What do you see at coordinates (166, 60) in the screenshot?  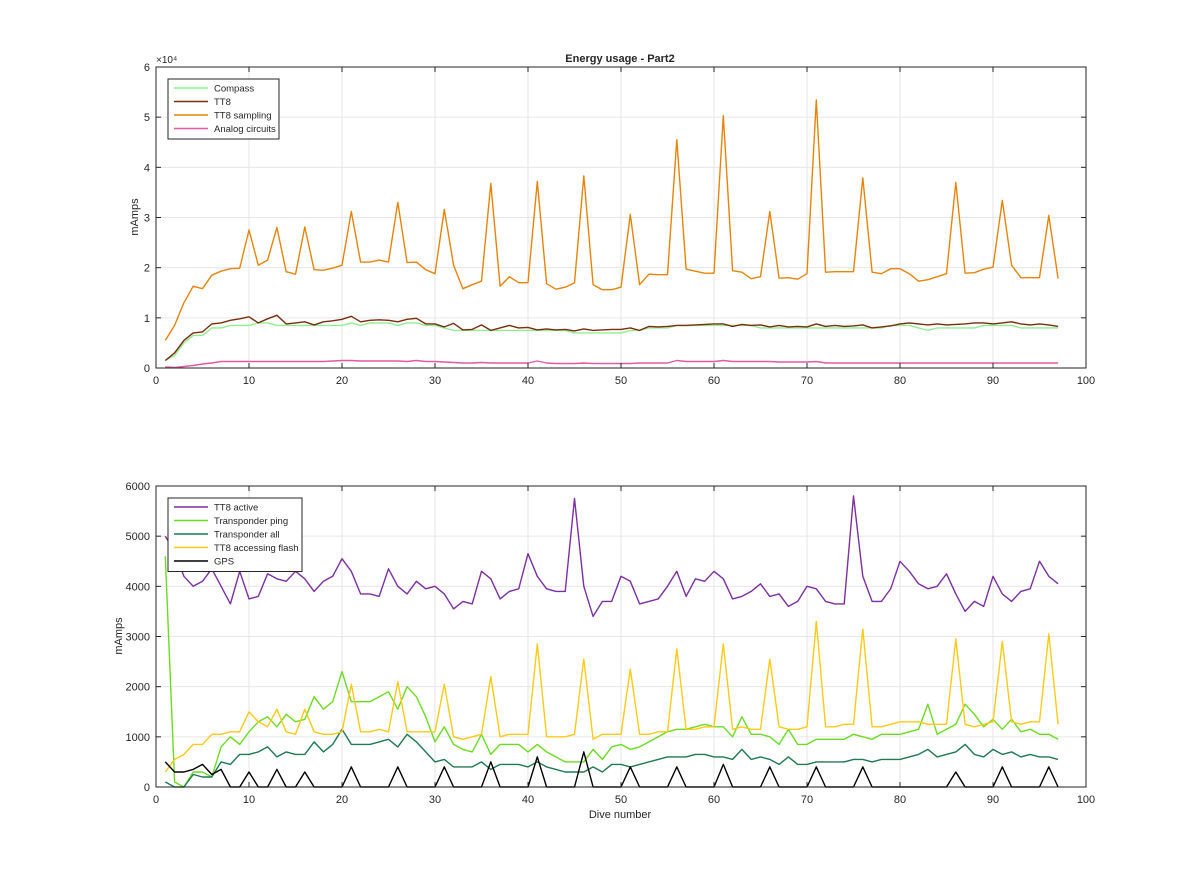 I see `top-chart-exponent-label: ×10⁴` at bounding box center [166, 60].